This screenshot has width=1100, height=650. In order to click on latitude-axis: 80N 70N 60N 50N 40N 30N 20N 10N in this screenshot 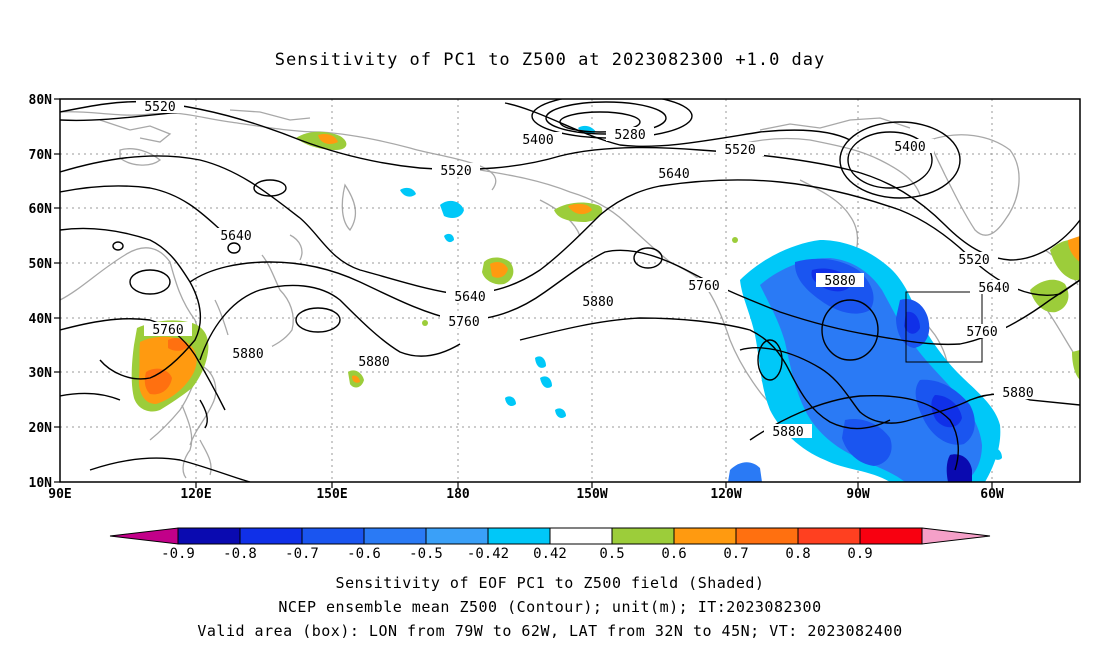, I will do `click(44, 292)`.